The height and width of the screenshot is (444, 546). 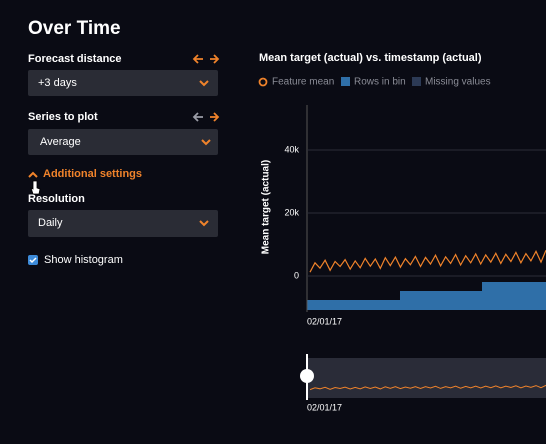 What do you see at coordinates (33, 174) in the screenshot?
I see `chevron-up` at bounding box center [33, 174].